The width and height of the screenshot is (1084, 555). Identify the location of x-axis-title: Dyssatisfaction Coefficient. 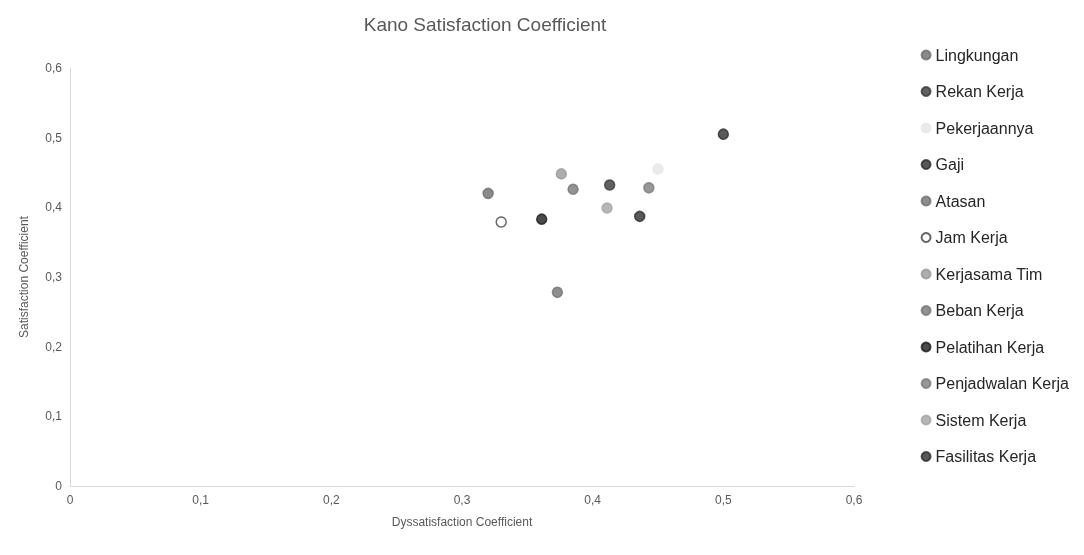
(462, 522).